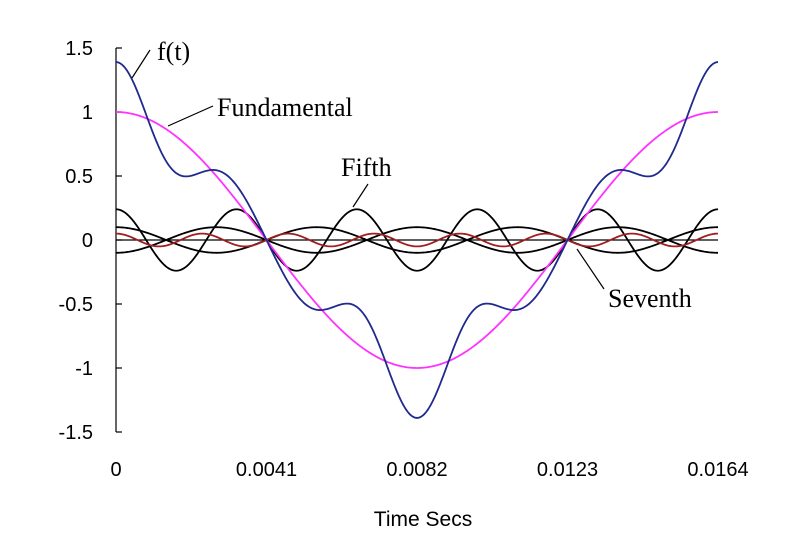 This screenshot has height=552, width=800. I want to click on annotation-label: Fundamental, so click(285, 107).